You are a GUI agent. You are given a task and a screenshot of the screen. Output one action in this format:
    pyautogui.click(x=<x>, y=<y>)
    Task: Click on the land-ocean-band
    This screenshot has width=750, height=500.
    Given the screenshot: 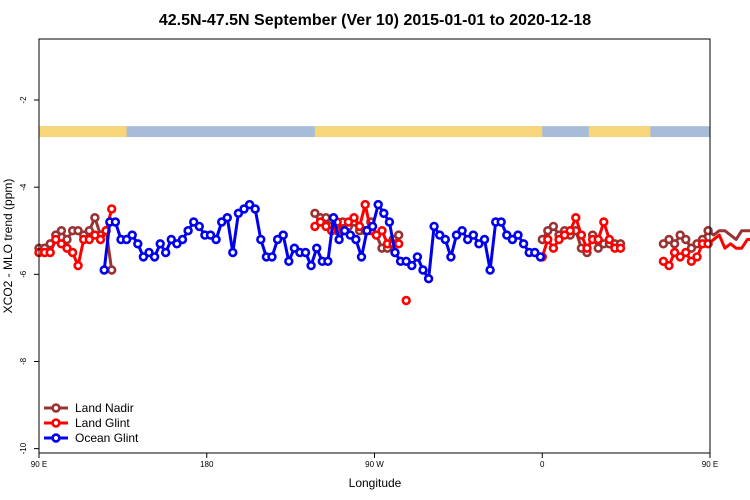 What is the action you would take?
    pyautogui.click(x=374, y=132)
    